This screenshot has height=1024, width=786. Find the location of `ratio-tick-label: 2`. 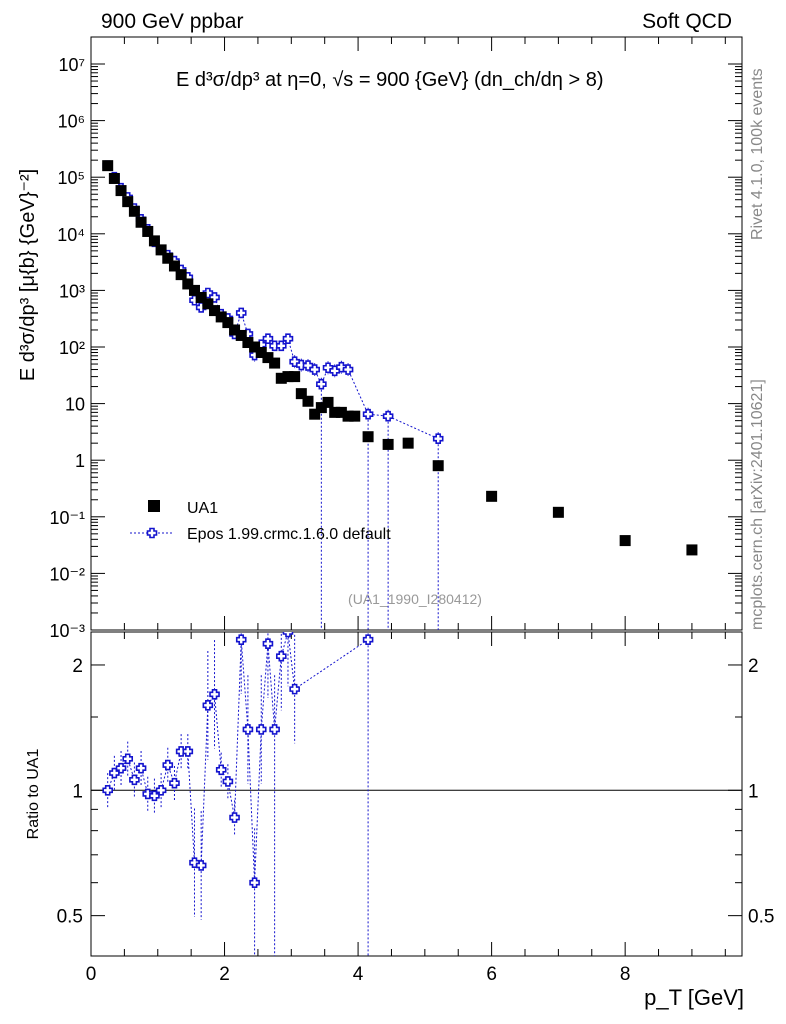

ratio-tick-label: 2 is located at coordinates (77, 666).